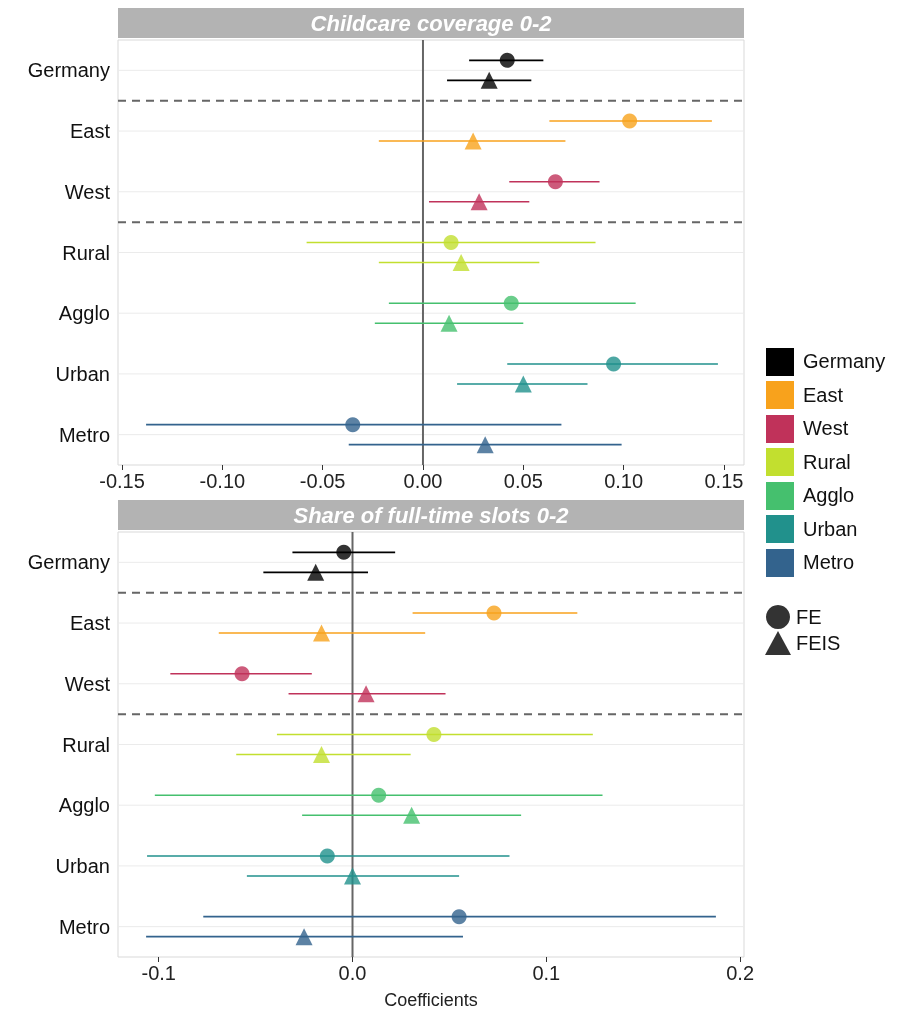 The image size is (915, 1014). What do you see at coordinates (829, 562) in the screenshot?
I see `category-label: Metro` at bounding box center [829, 562].